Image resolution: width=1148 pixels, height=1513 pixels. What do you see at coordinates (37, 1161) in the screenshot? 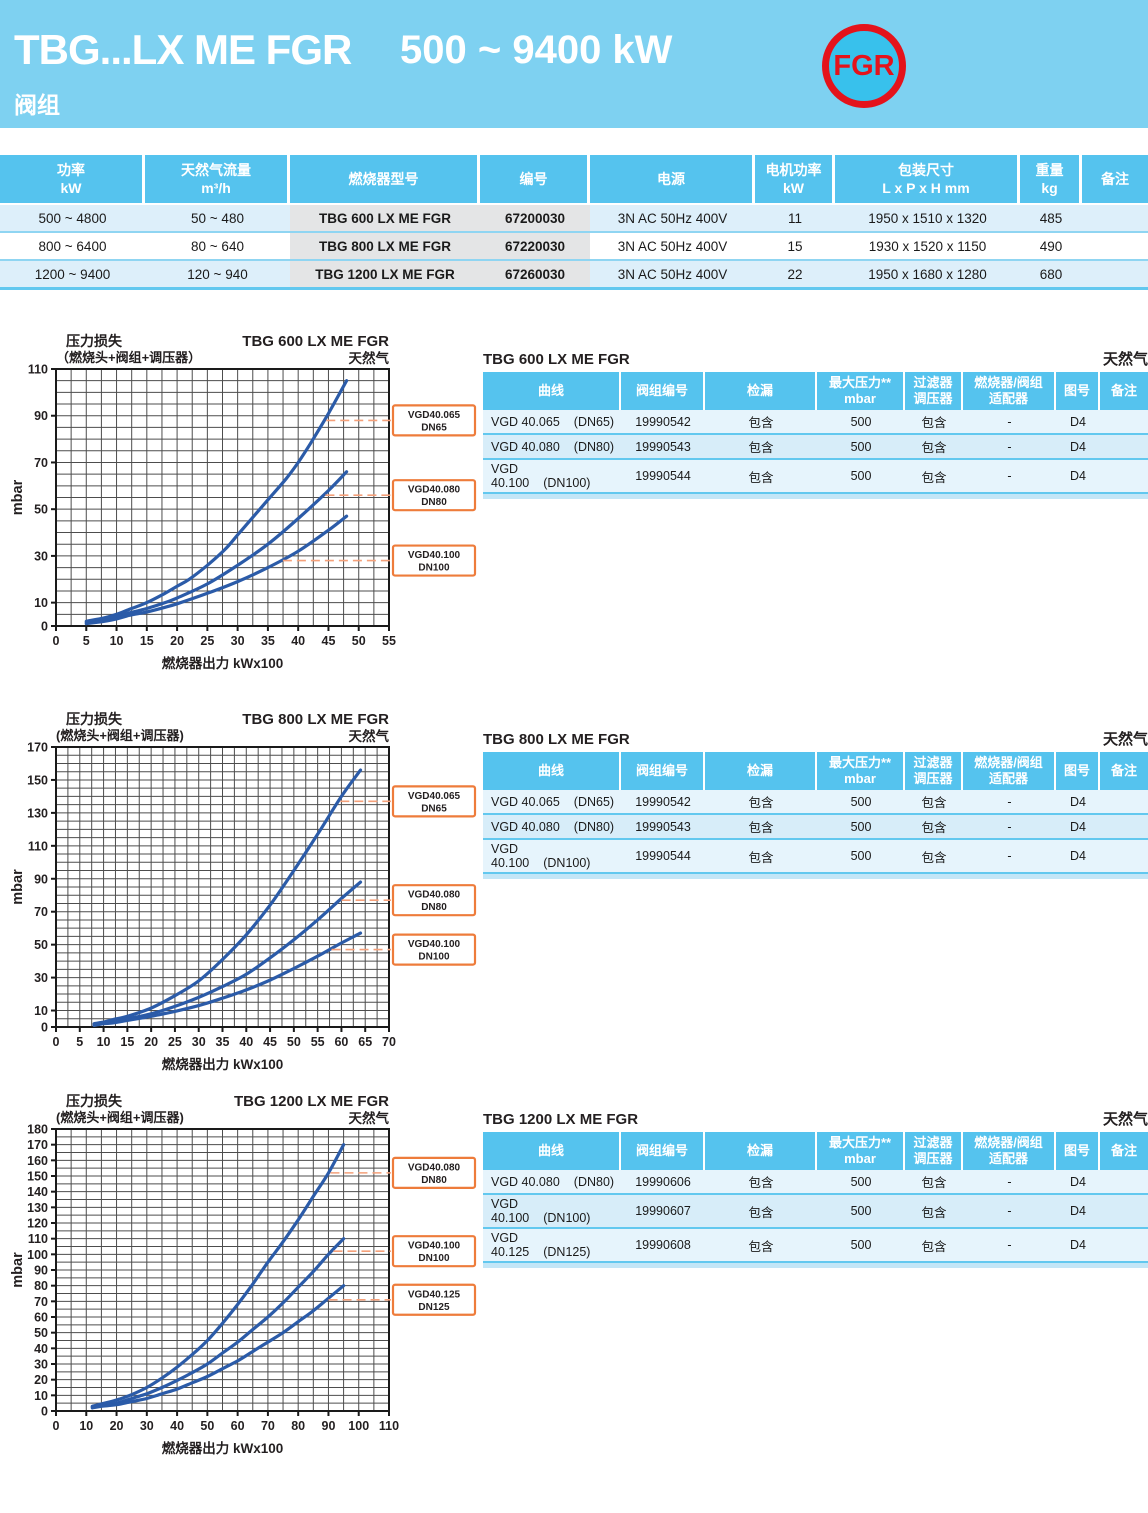
I see `svg-text: 160` at bounding box center [37, 1161].